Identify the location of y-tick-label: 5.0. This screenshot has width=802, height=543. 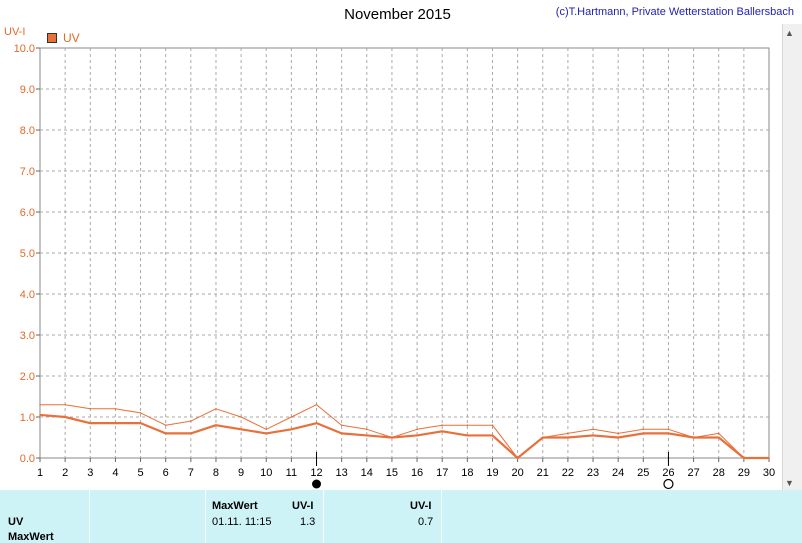
(27, 254).